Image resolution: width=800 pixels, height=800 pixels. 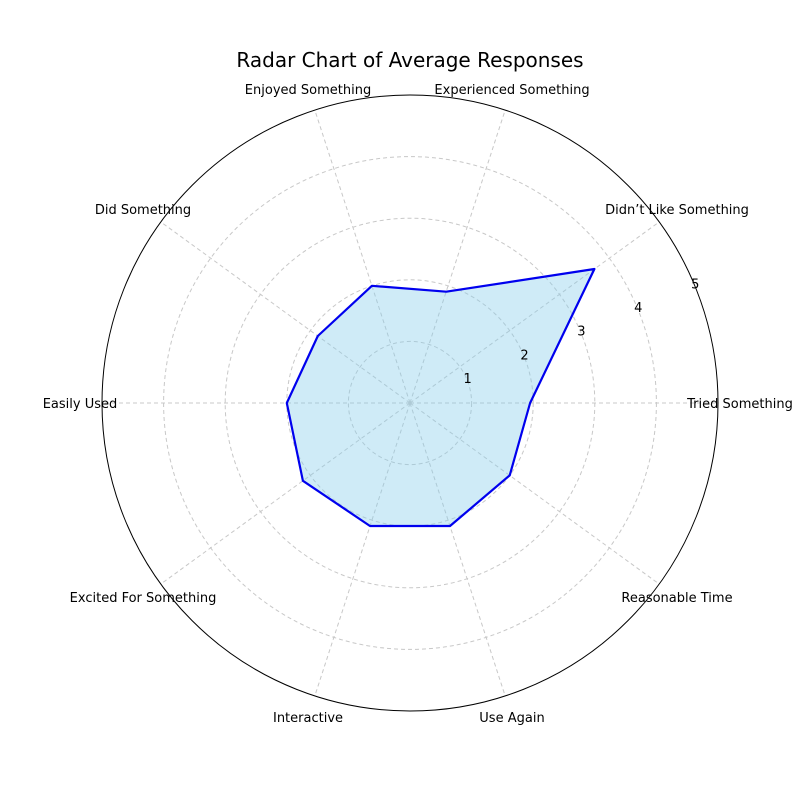 I want to click on category-label: Easily Used, so click(x=80, y=404).